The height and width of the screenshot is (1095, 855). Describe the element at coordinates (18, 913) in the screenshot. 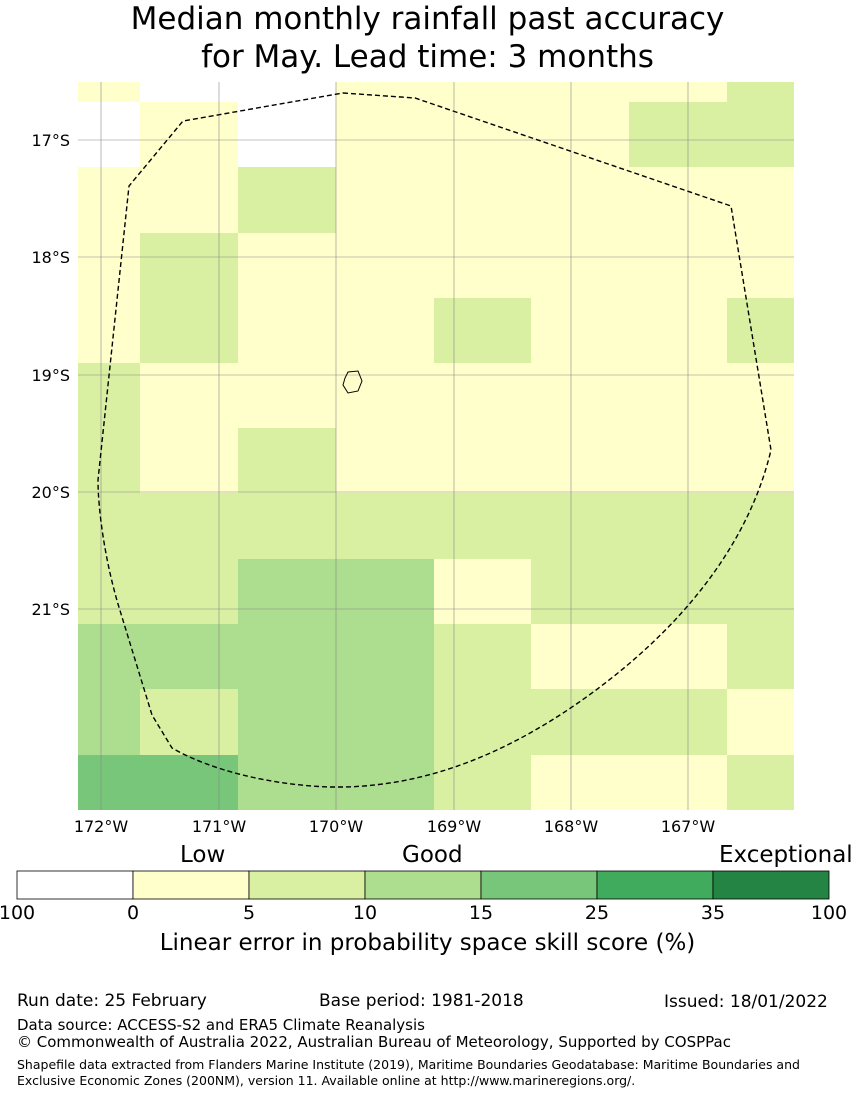

I see `colorbar-tick-label: 100` at that location.